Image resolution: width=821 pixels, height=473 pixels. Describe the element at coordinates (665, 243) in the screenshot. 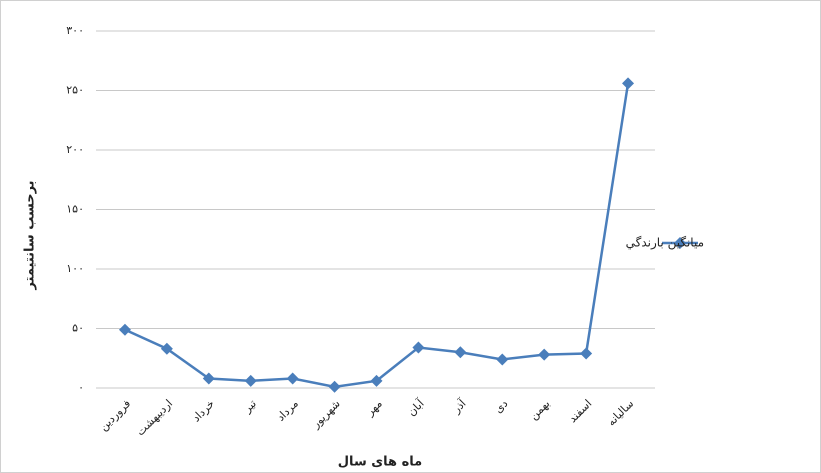

I see `legend-label: ميانگين بارندگي` at that location.